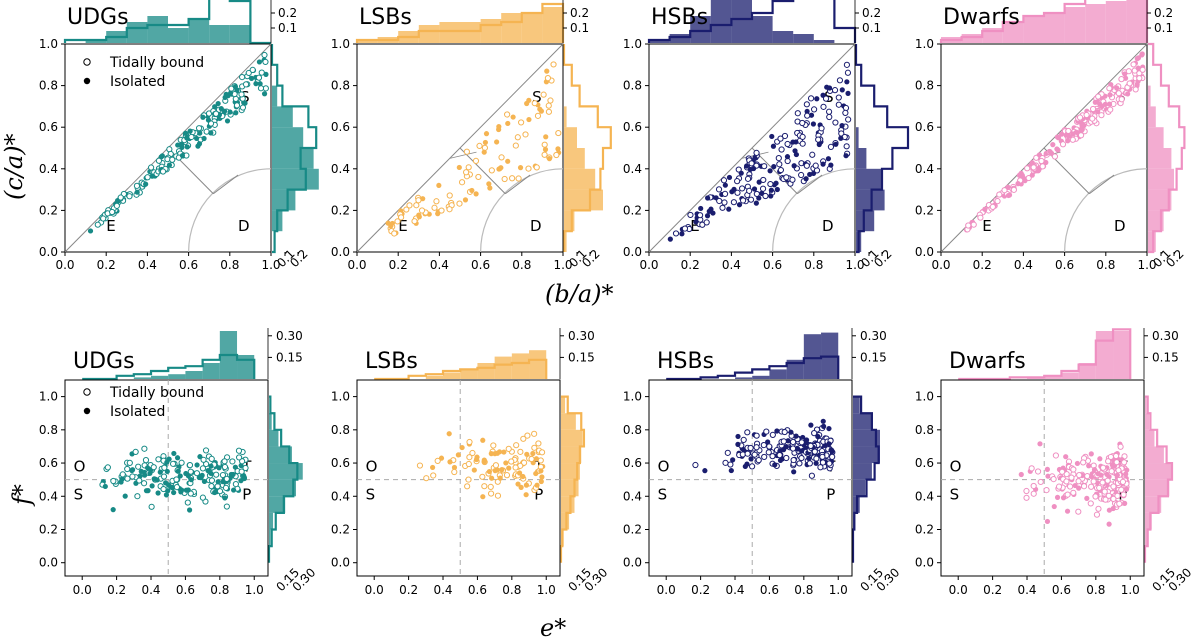  I want to click on legend-tidal-marker, so click(87, 62).